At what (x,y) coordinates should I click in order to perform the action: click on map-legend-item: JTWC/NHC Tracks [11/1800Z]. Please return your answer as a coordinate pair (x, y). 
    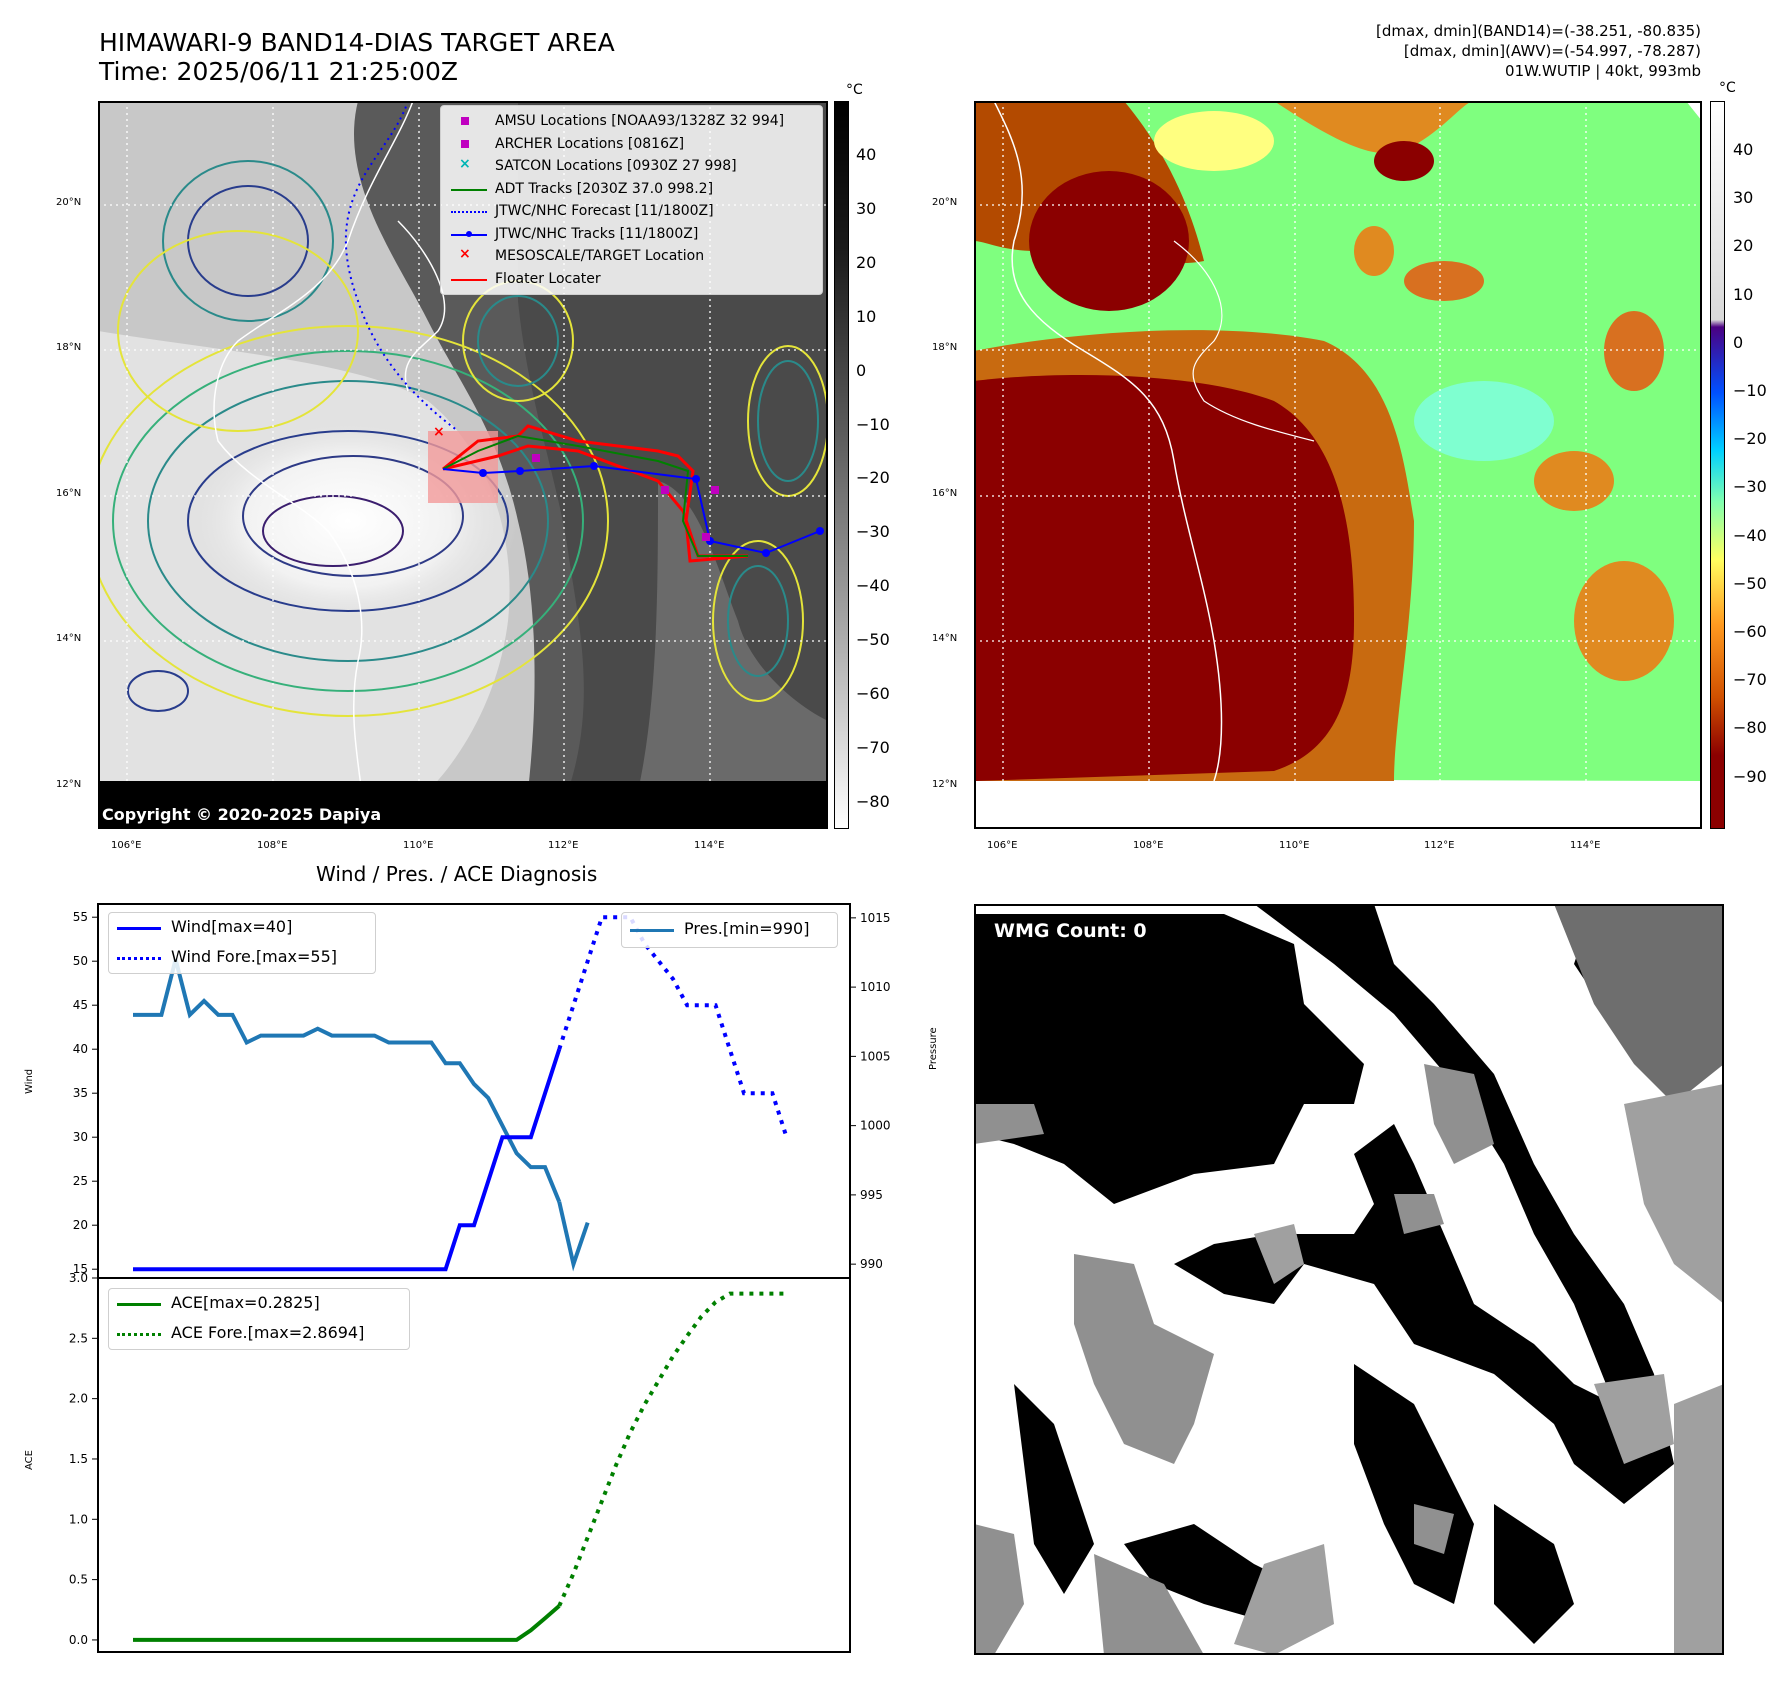
    Looking at the image, I should click on (632, 235).